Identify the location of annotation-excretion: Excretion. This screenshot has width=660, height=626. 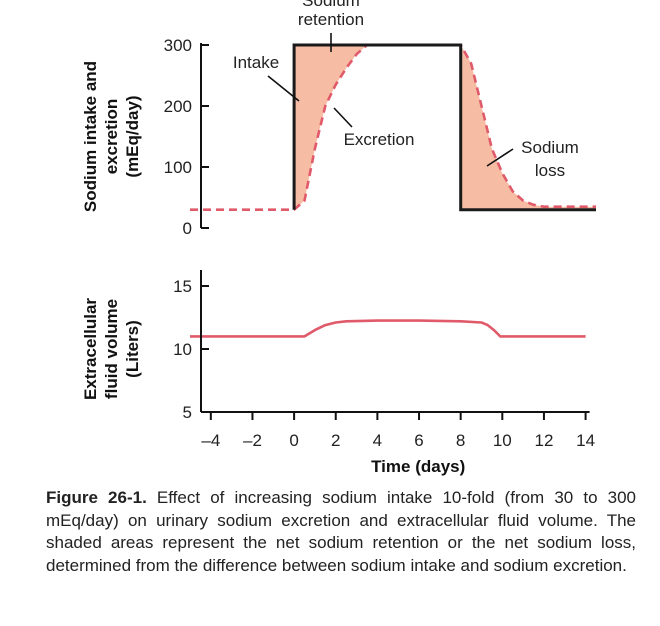
(379, 139).